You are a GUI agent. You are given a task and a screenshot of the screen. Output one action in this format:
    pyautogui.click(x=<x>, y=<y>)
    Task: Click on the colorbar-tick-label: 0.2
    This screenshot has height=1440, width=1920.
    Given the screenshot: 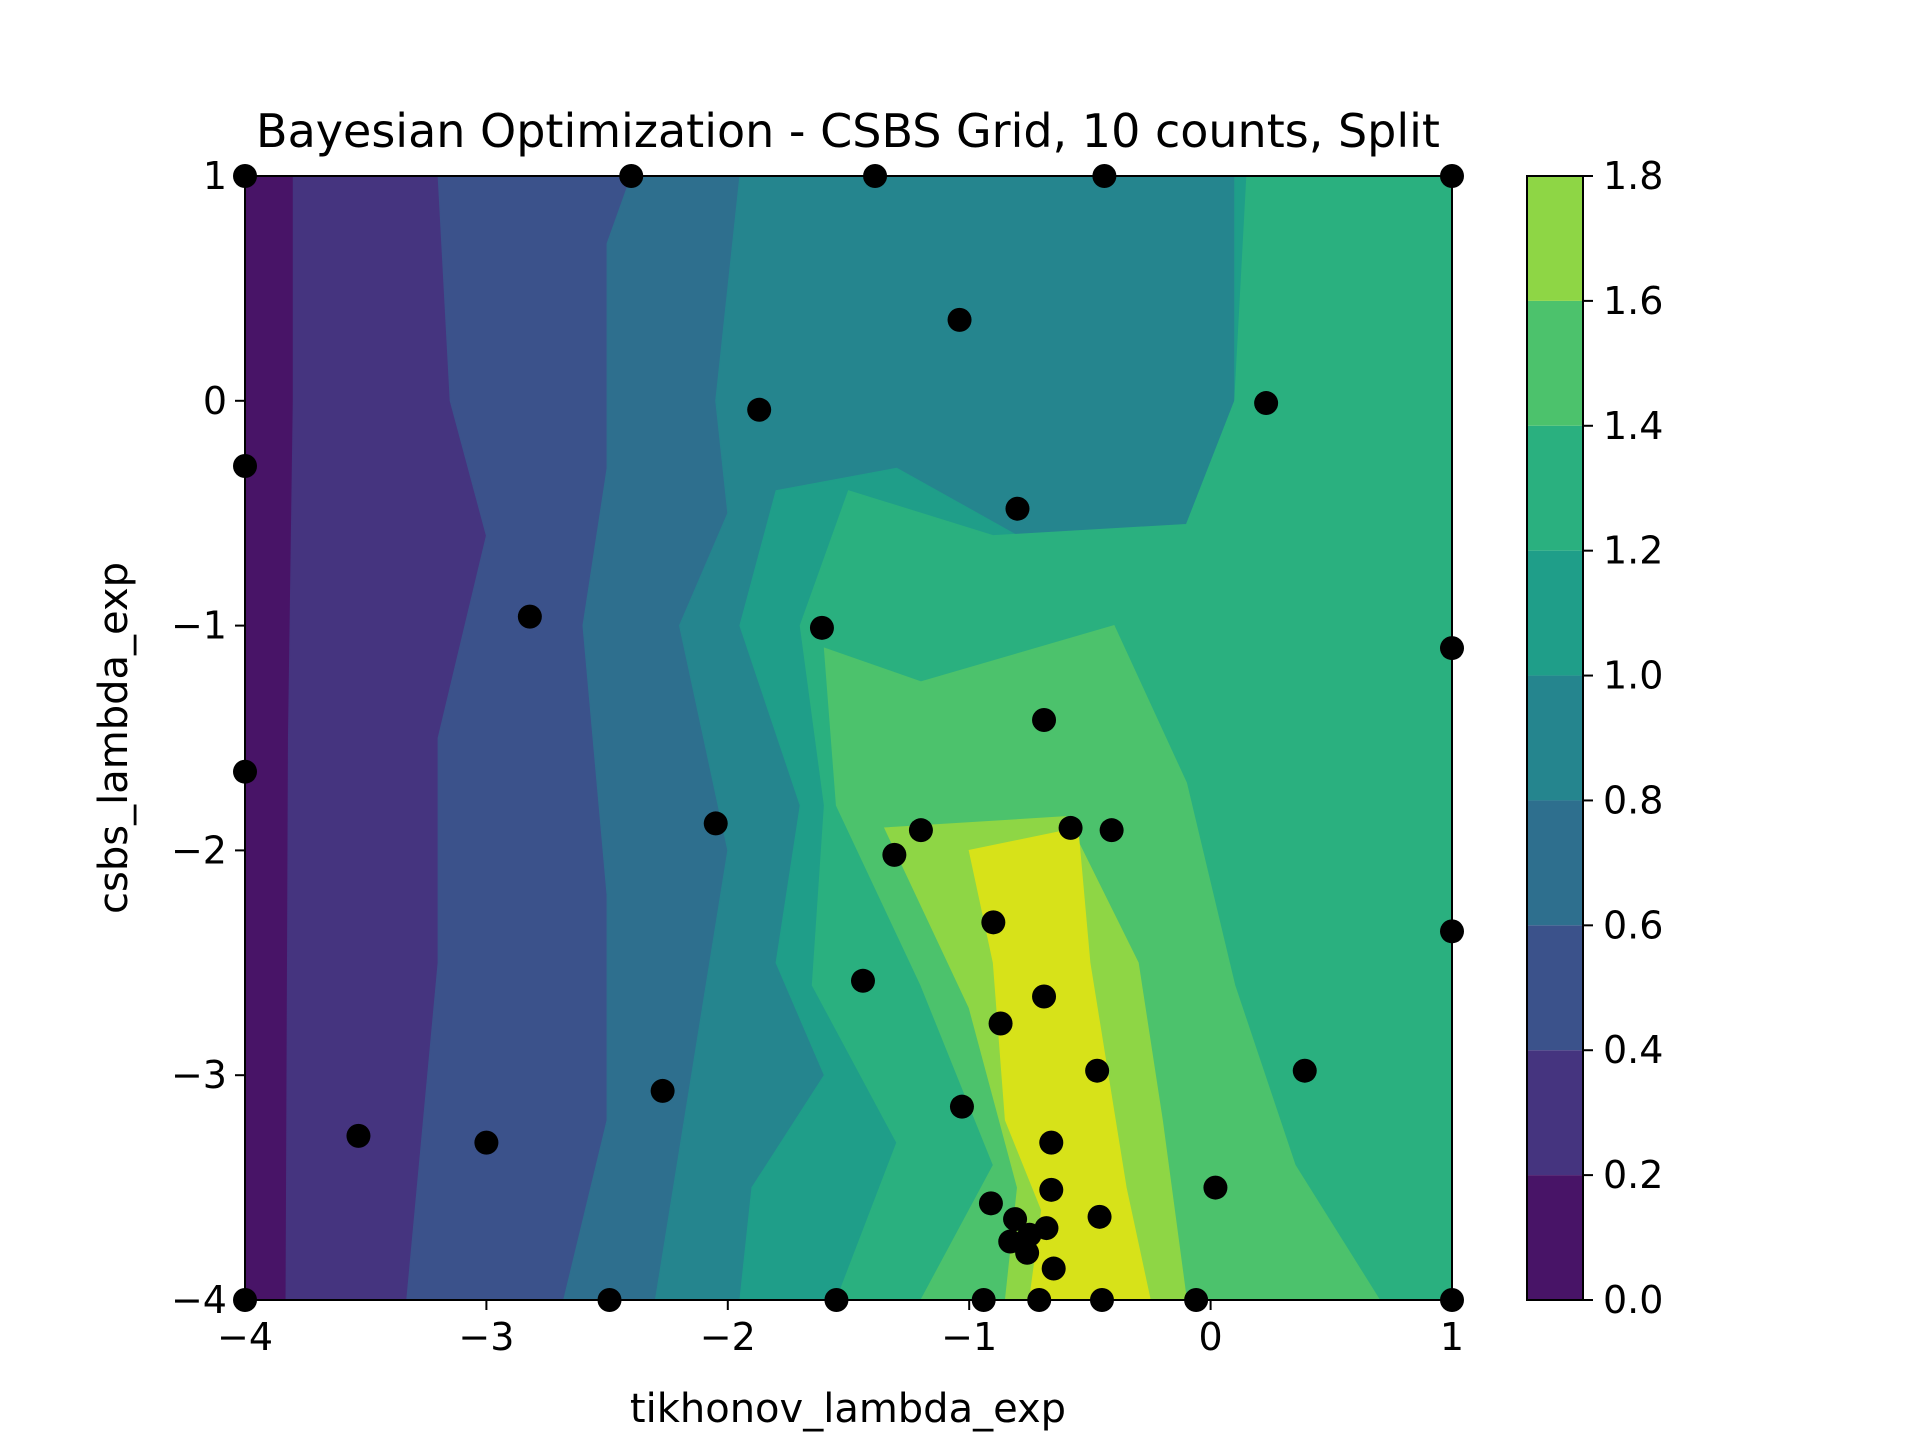 What is the action you would take?
    pyautogui.click(x=1633, y=1175)
    